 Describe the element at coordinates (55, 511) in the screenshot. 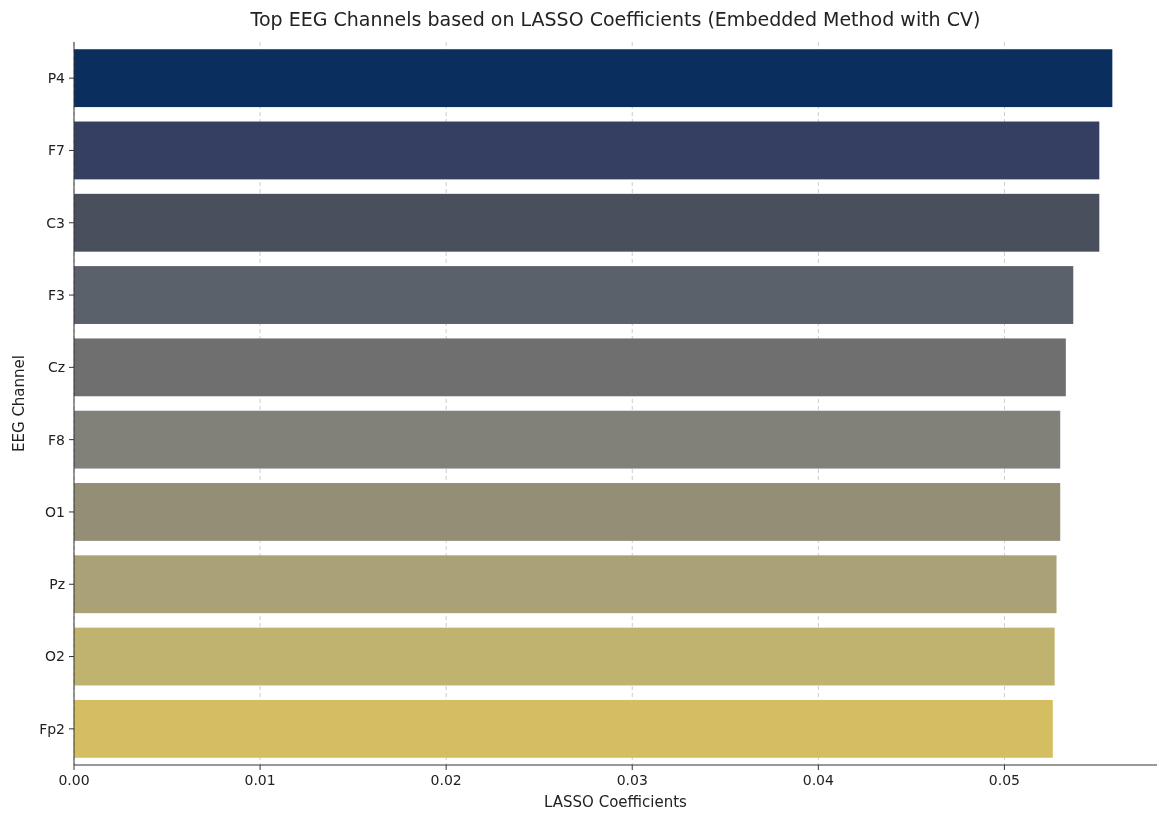

I see `y-tick-label: O1` at that location.